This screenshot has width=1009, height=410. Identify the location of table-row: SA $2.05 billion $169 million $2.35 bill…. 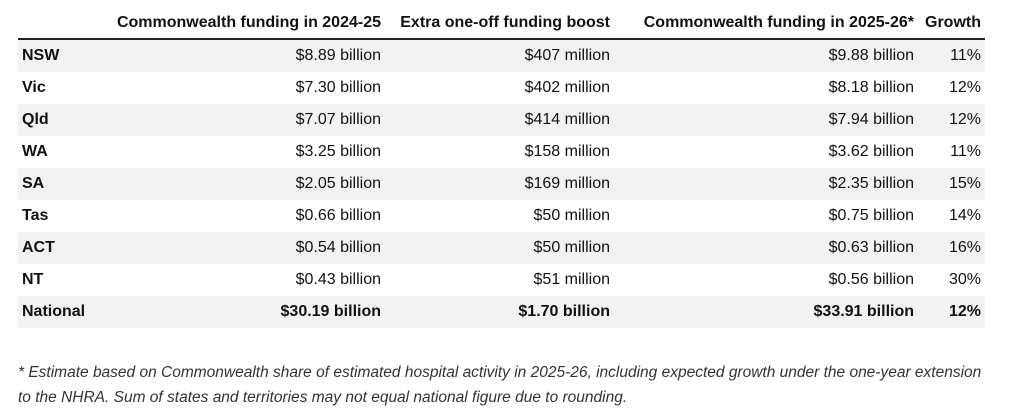
(501, 184).